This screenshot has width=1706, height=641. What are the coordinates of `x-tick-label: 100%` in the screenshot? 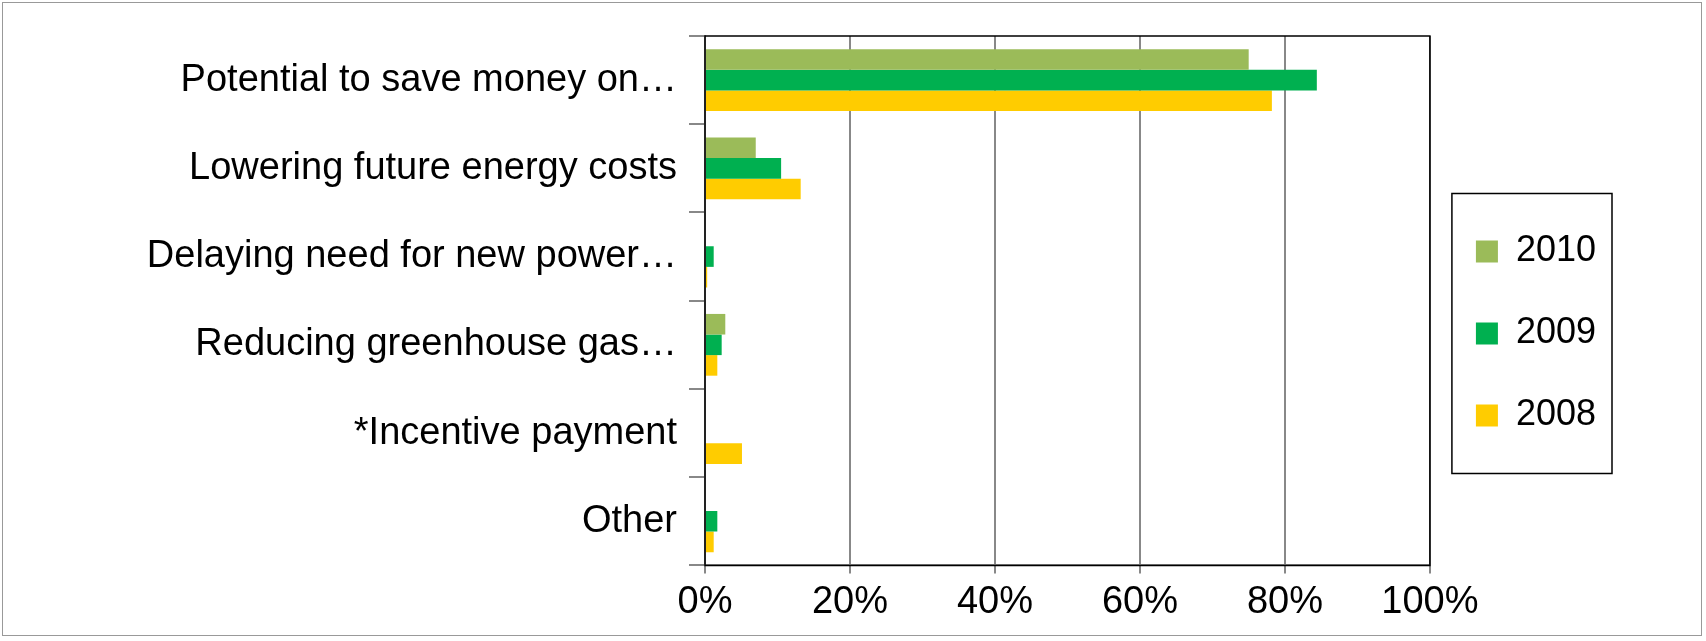 It's located at (1430, 599).